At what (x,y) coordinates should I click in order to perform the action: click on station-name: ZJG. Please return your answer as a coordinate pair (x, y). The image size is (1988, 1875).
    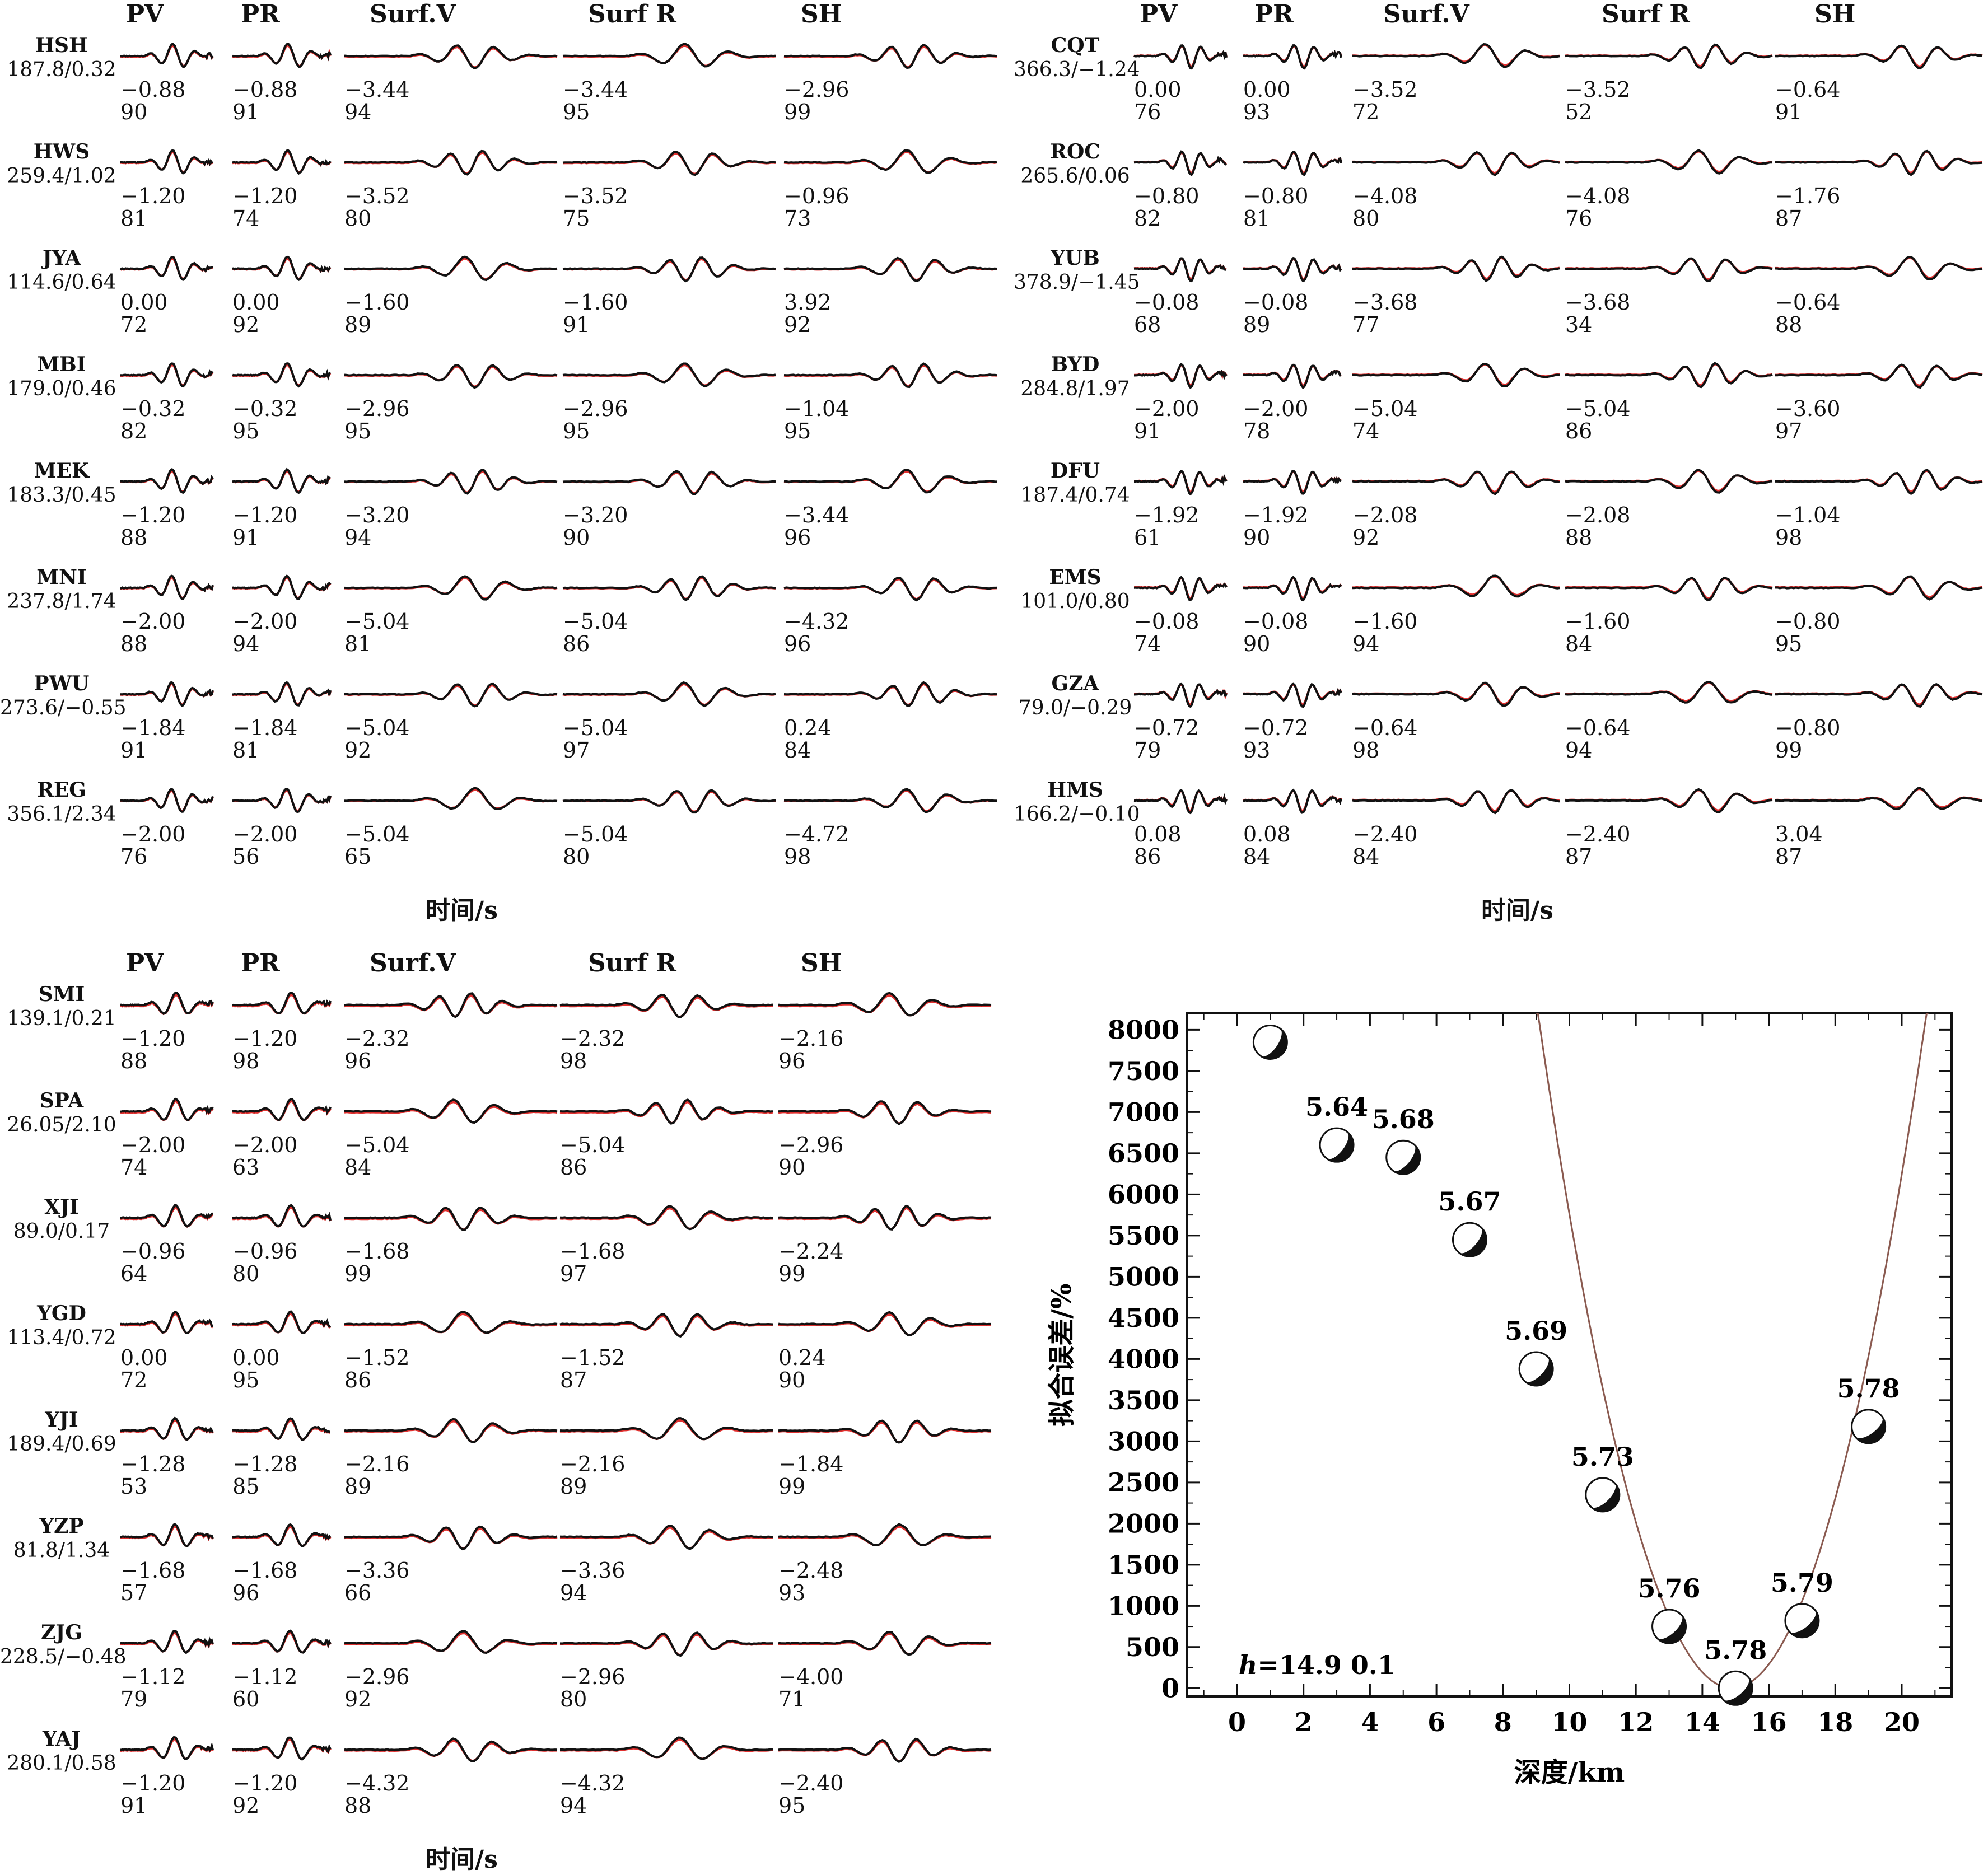
    Looking at the image, I should click on (62, 1632).